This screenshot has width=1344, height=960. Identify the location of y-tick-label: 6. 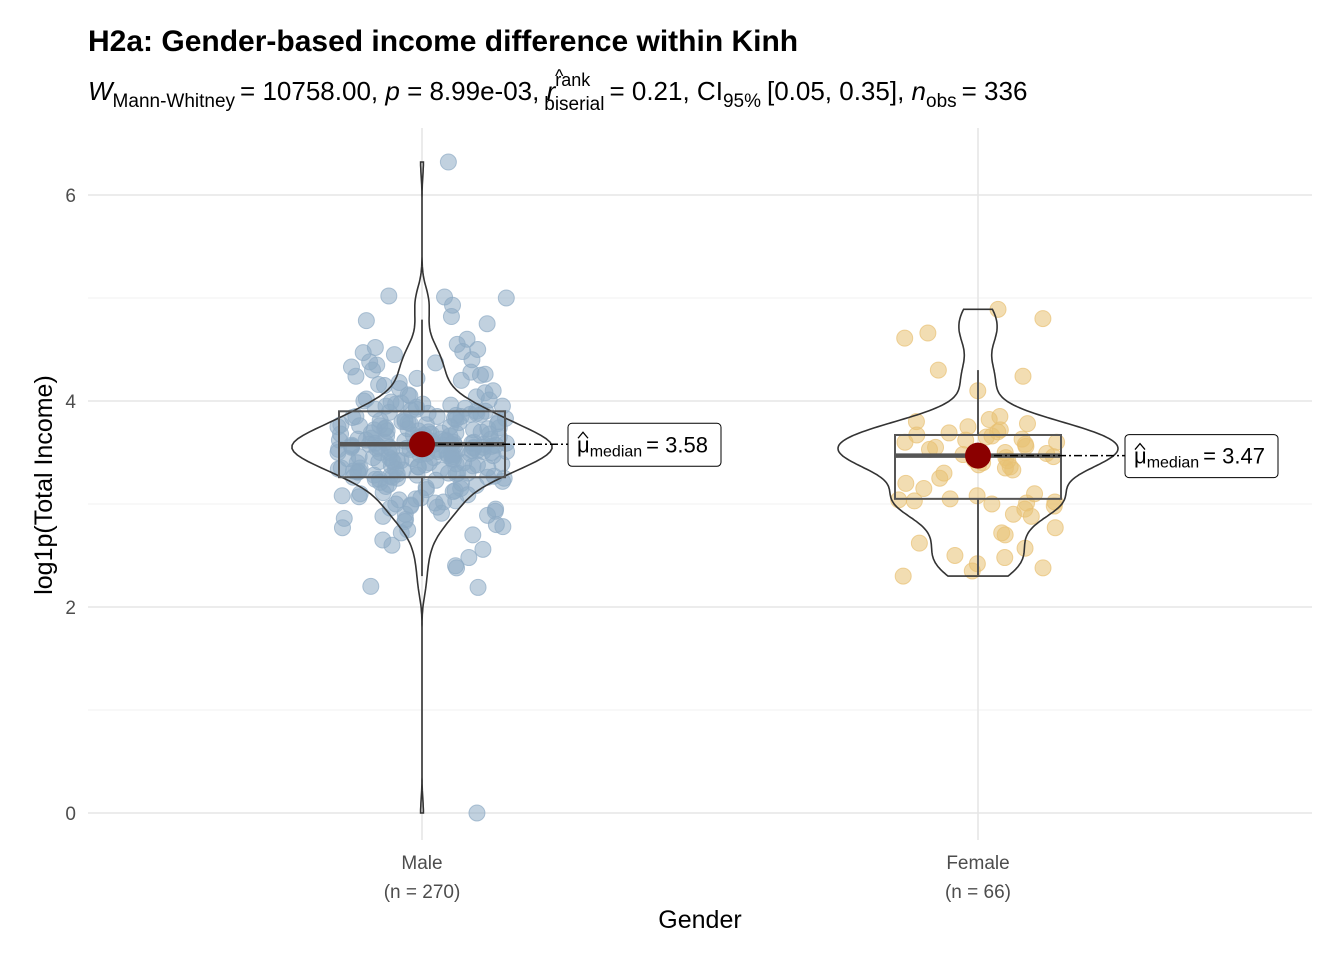
(70, 196).